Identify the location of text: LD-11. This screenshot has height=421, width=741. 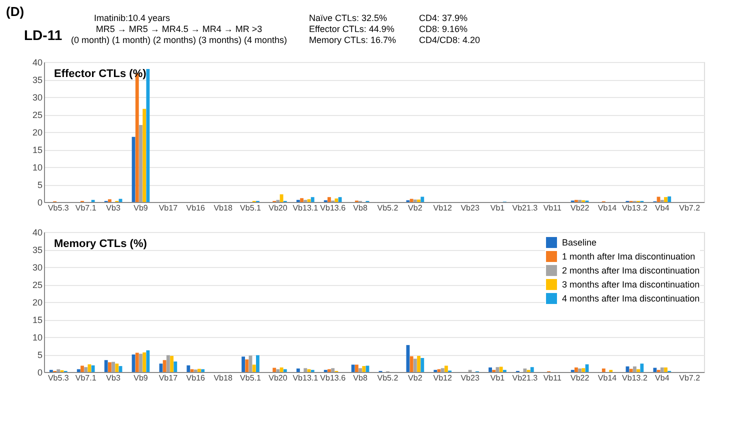
(43, 35).